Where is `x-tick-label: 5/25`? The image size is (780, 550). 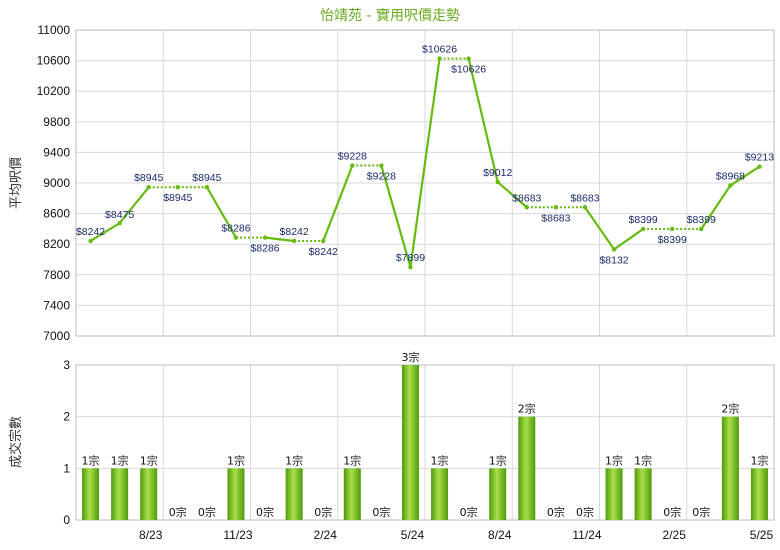
x-tick-label: 5/25 is located at coordinates (762, 535).